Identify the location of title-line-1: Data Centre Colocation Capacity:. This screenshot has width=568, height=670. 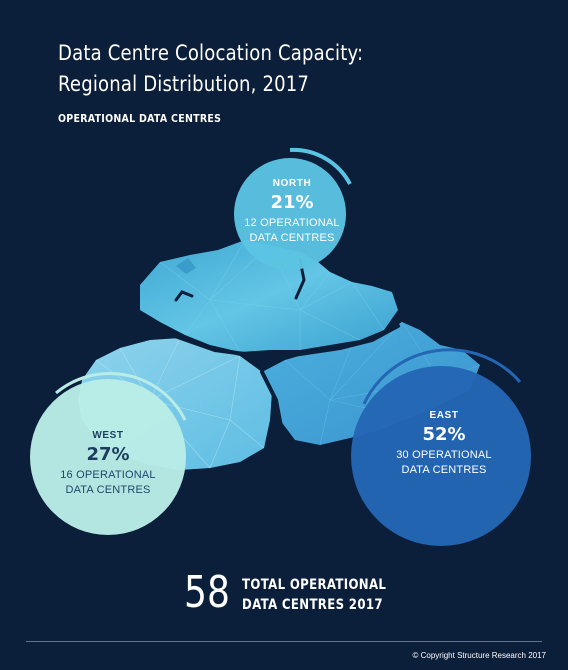
(211, 53).